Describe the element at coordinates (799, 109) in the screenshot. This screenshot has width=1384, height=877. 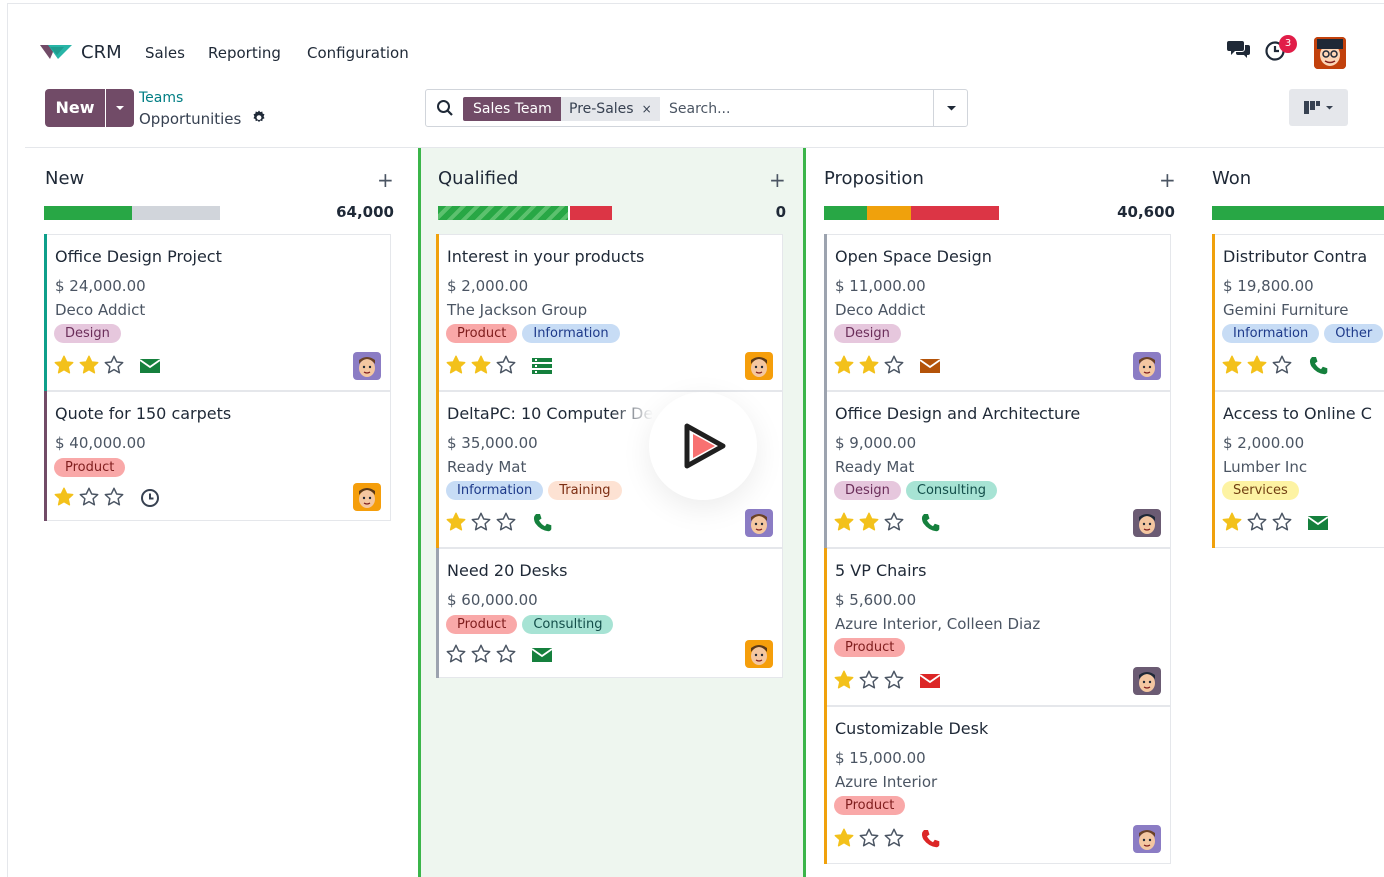
I see `search-input` at that location.